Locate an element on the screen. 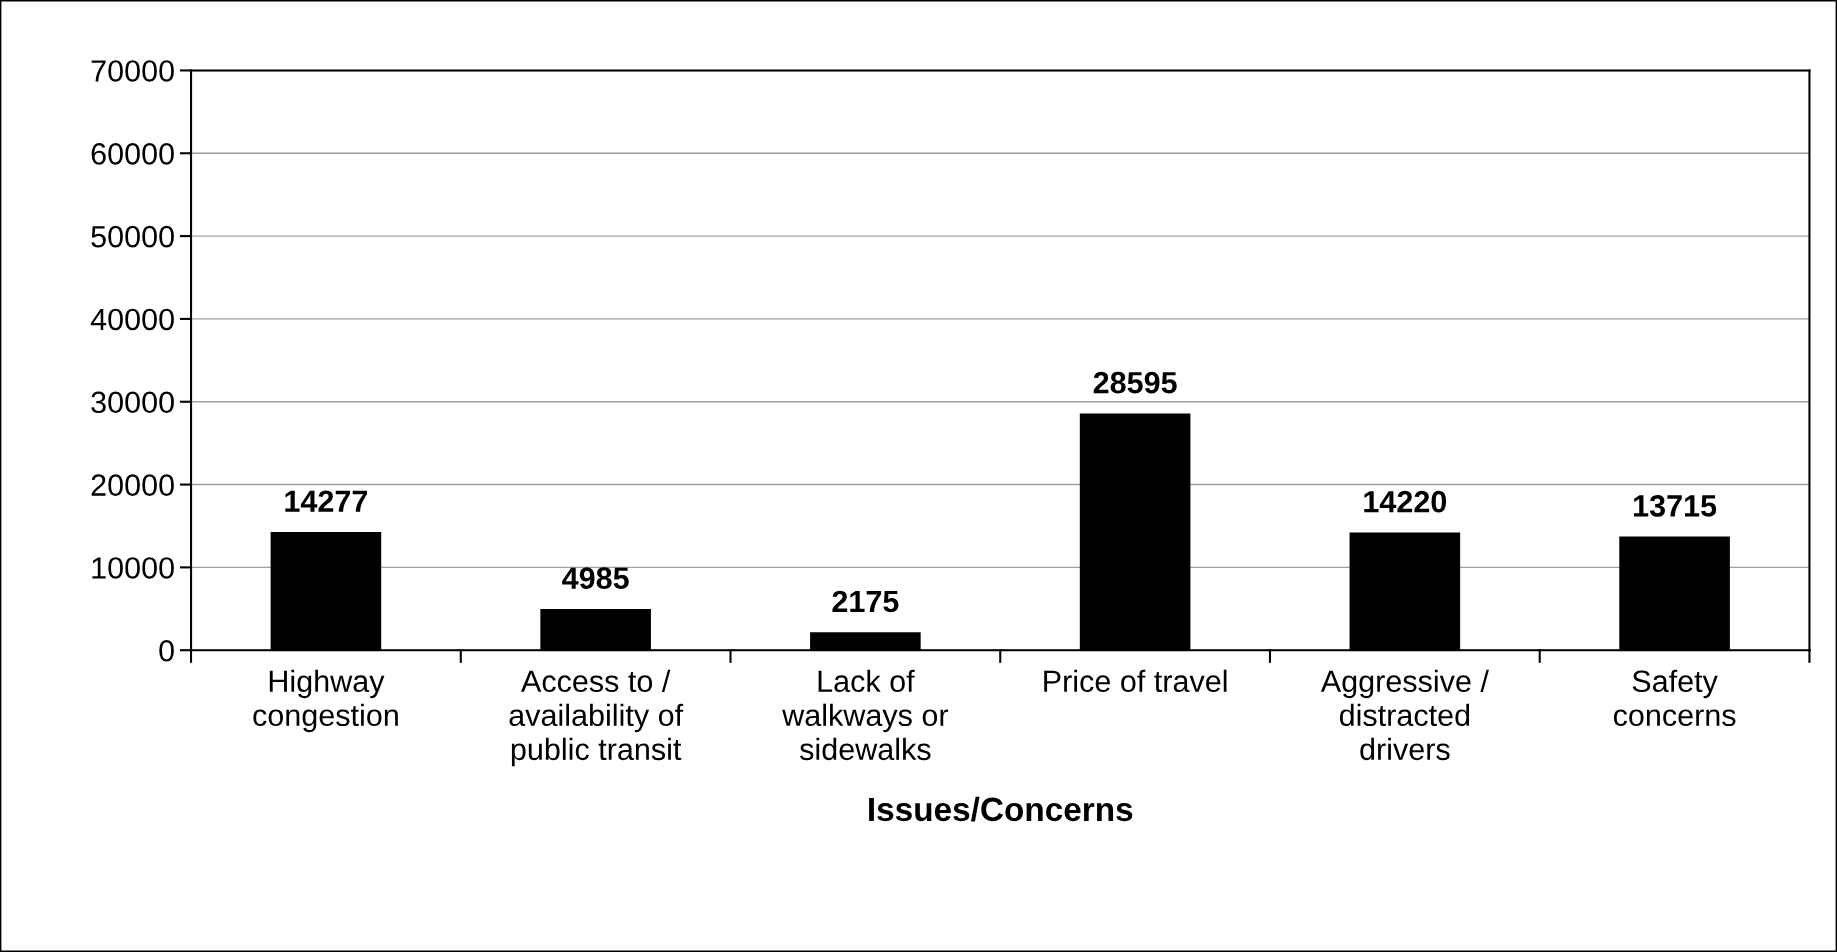 Image resolution: width=1837 pixels, height=952 pixels. x-tick-label: Safety concerns is located at coordinates (1674, 698).